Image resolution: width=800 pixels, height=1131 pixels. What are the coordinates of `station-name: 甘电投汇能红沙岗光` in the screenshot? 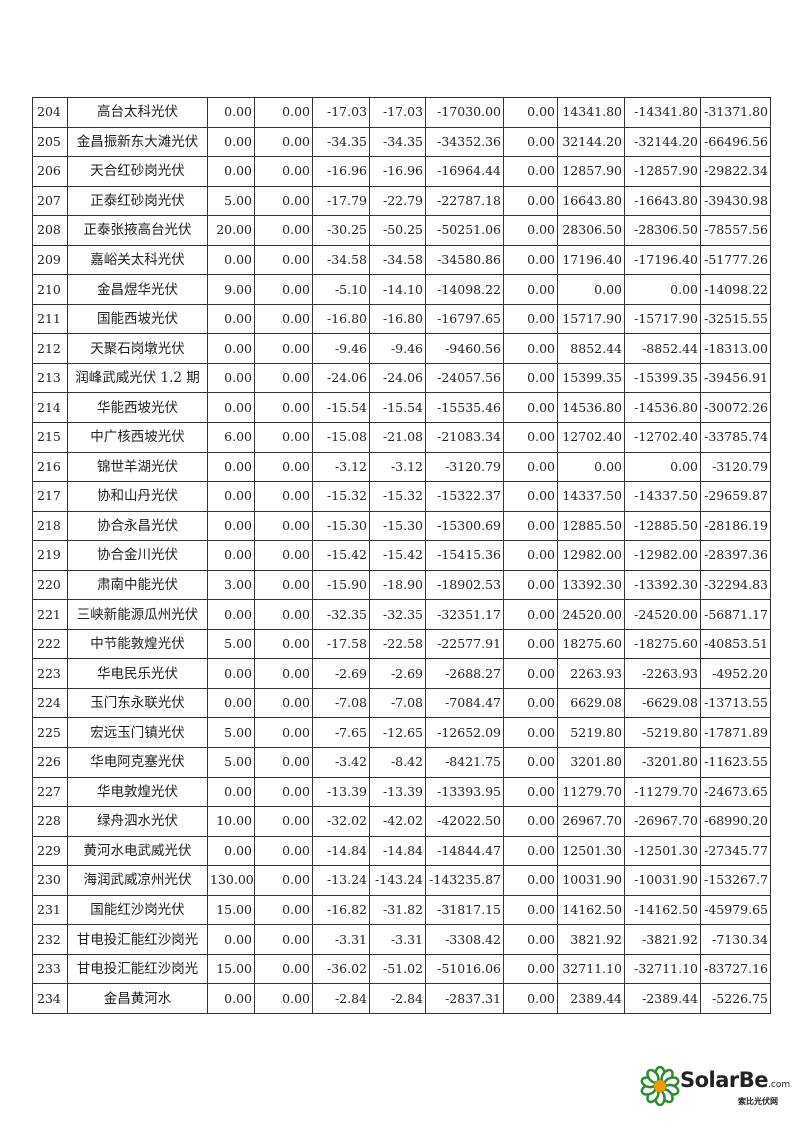 It's located at (137, 939).